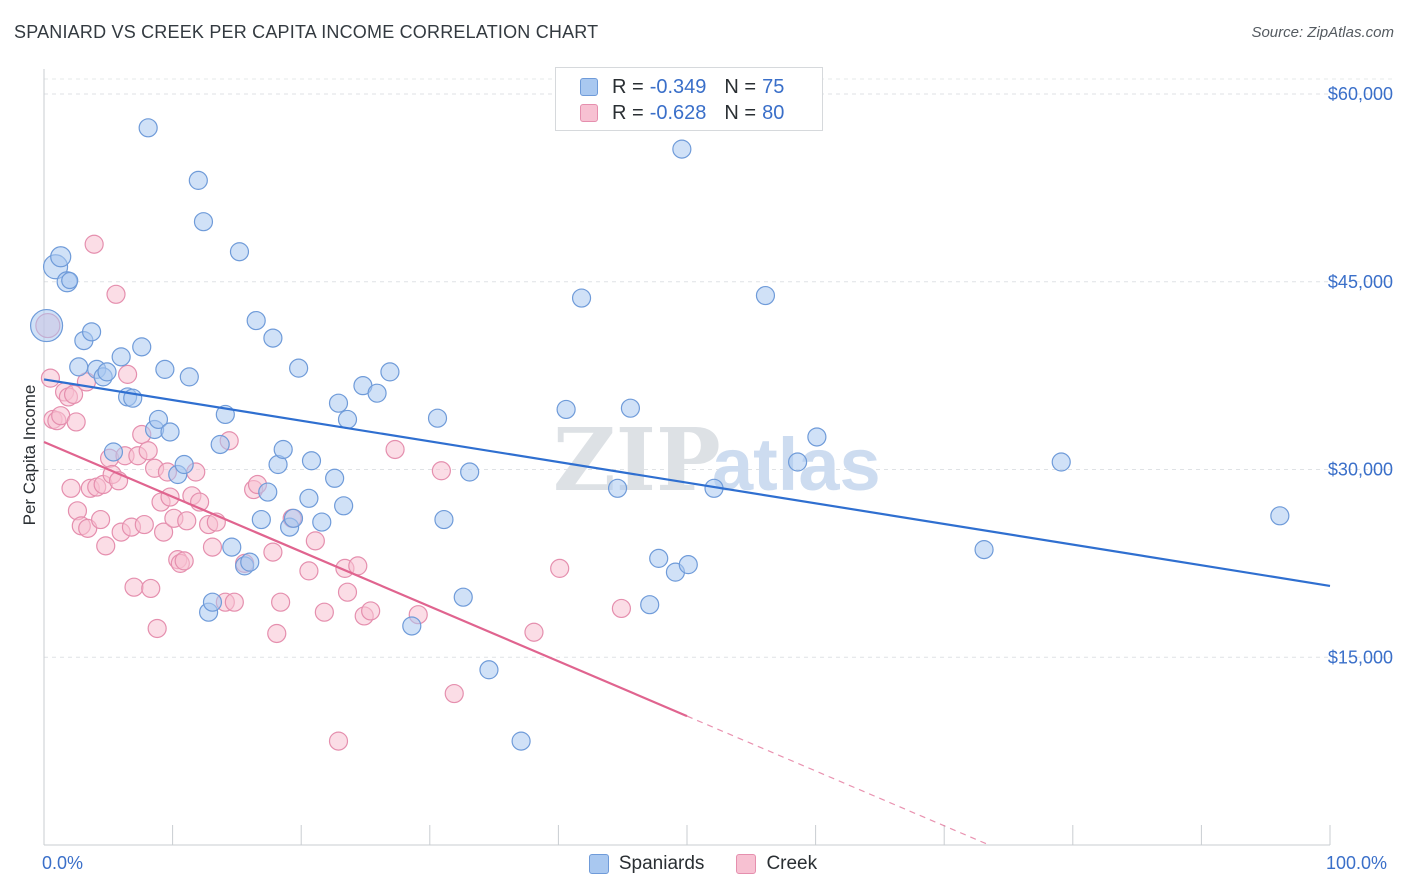  What do you see at coordinates (637, 460) in the screenshot?
I see `watermark-zip: ZIP` at bounding box center [637, 460].